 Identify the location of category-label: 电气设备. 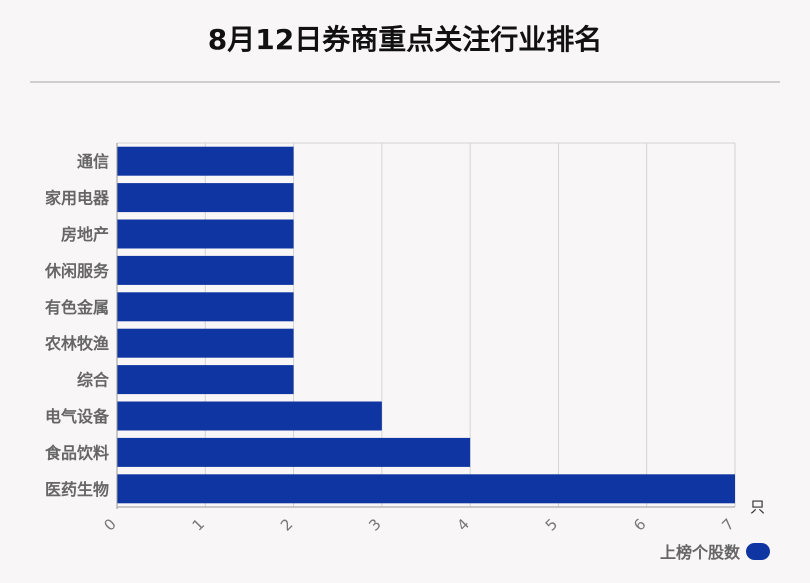
(77, 416).